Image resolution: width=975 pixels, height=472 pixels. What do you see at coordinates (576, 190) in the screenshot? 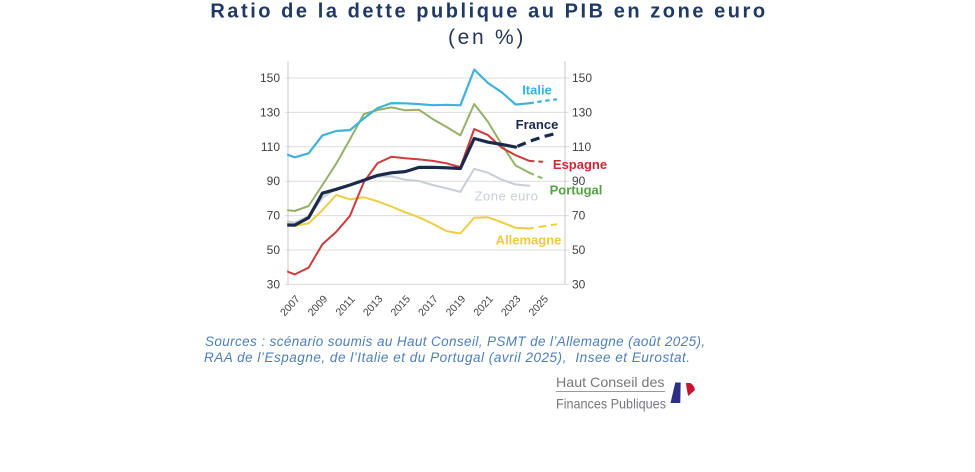
I see `svg-text: Portugal` at bounding box center [576, 190].